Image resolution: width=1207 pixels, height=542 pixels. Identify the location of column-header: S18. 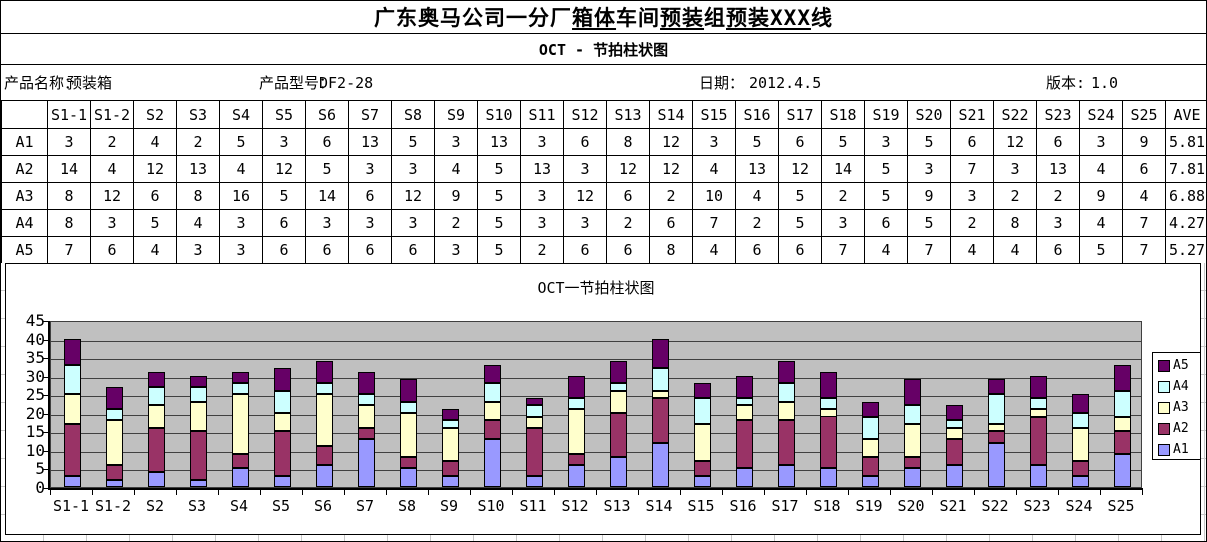
(843, 114).